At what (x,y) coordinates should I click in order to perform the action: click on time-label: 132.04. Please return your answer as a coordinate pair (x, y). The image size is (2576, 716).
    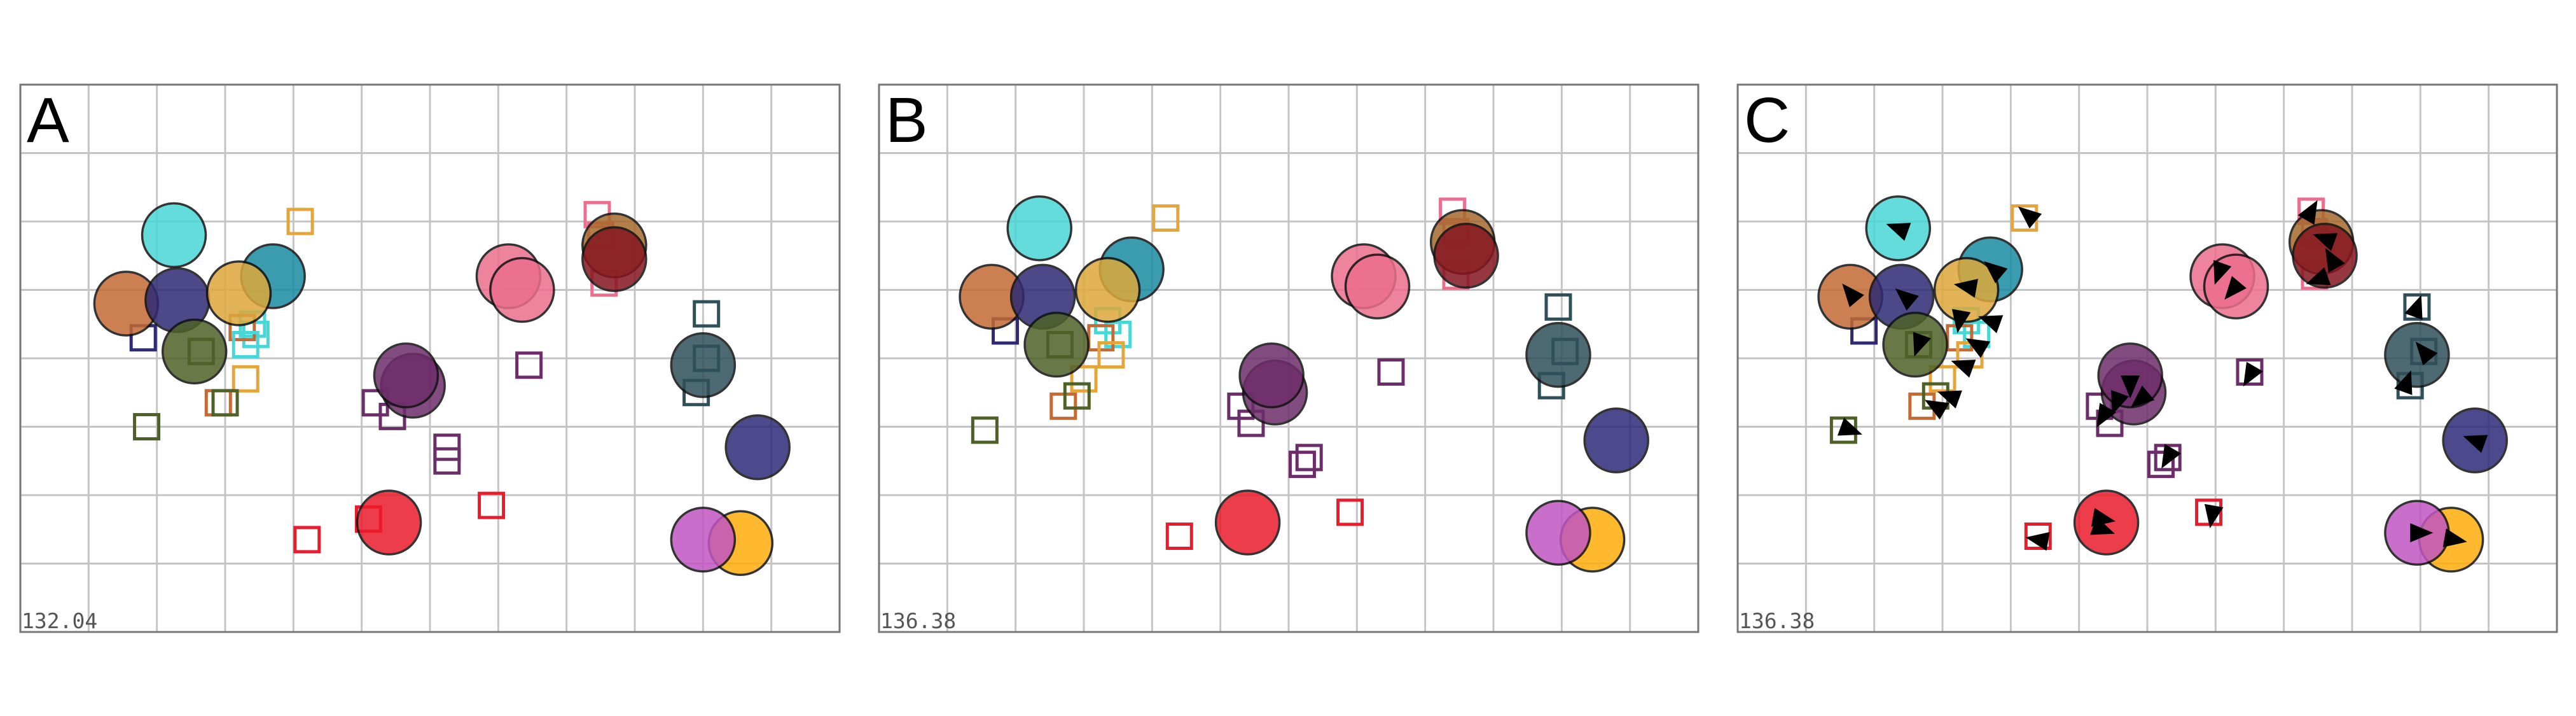
    Looking at the image, I should click on (59, 620).